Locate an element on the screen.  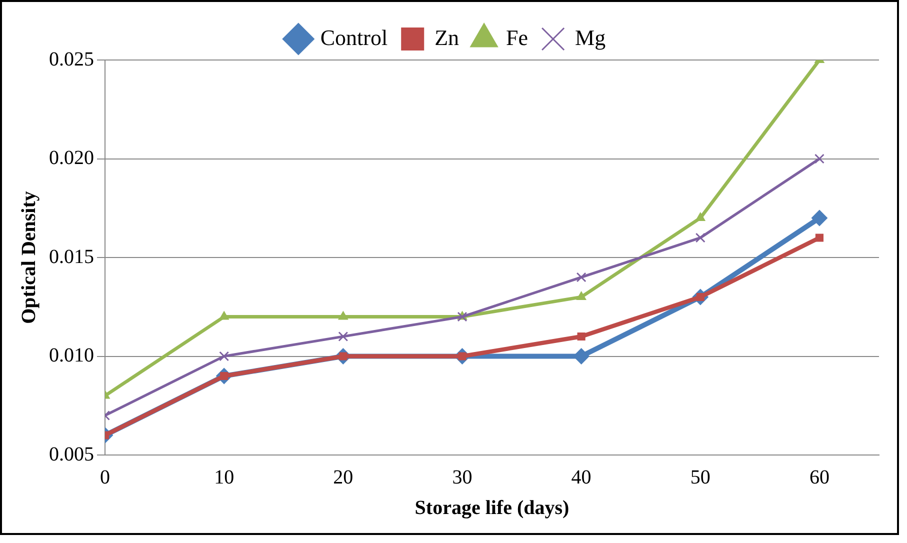
y-tick-label: 0.020 is located at coordinates (71, 158).